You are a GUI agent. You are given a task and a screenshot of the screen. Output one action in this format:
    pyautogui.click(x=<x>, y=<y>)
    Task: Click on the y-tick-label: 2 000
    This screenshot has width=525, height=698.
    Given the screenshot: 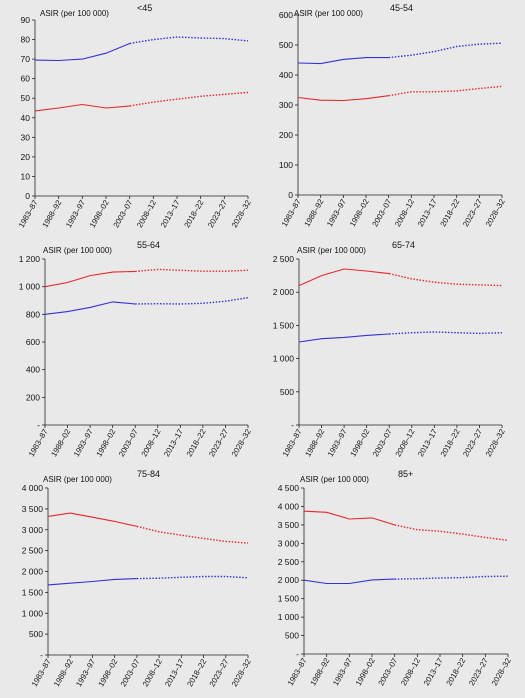 What is the action you would take?
    pyautogui.click(x=33, y=572)
    